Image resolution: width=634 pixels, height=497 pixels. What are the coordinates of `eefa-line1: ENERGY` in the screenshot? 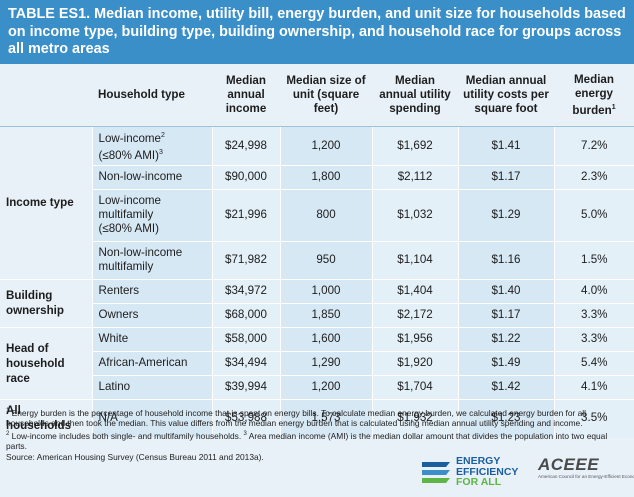 It's located at (478, 461).